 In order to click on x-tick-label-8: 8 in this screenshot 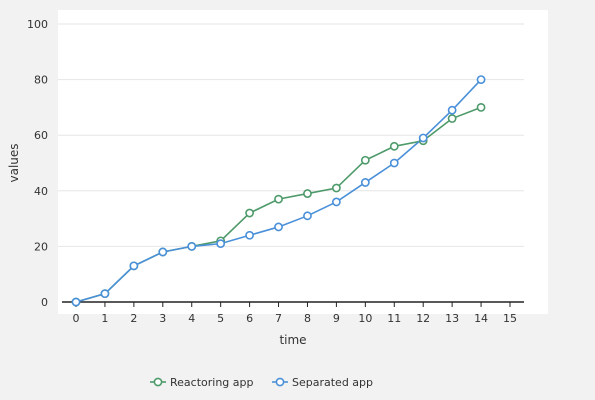, I will do `click(307, 318)`.